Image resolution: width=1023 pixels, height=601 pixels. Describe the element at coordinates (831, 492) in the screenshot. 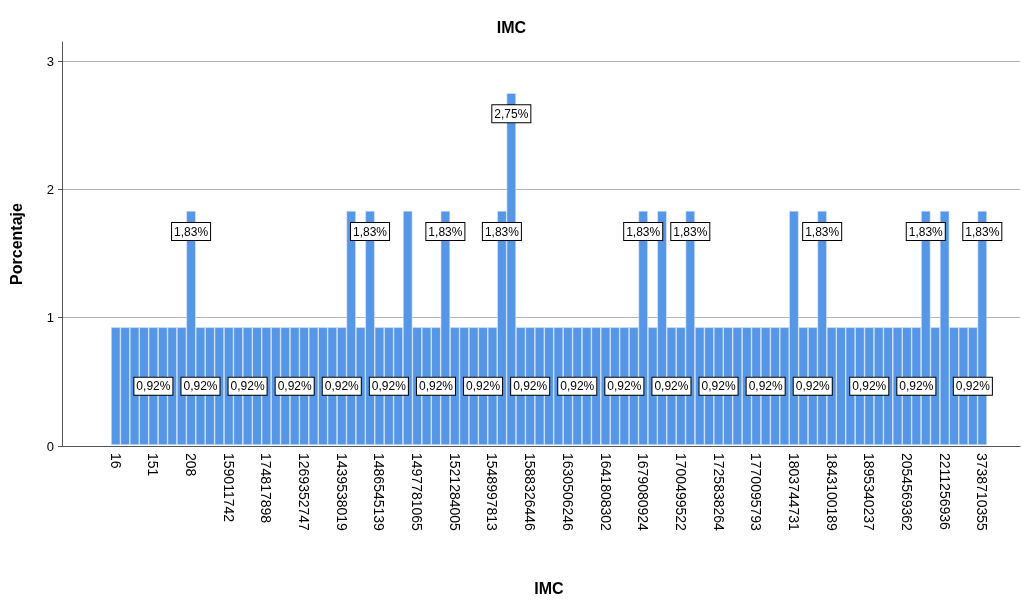

I see `x-tick-label: 1843100189` at that location.